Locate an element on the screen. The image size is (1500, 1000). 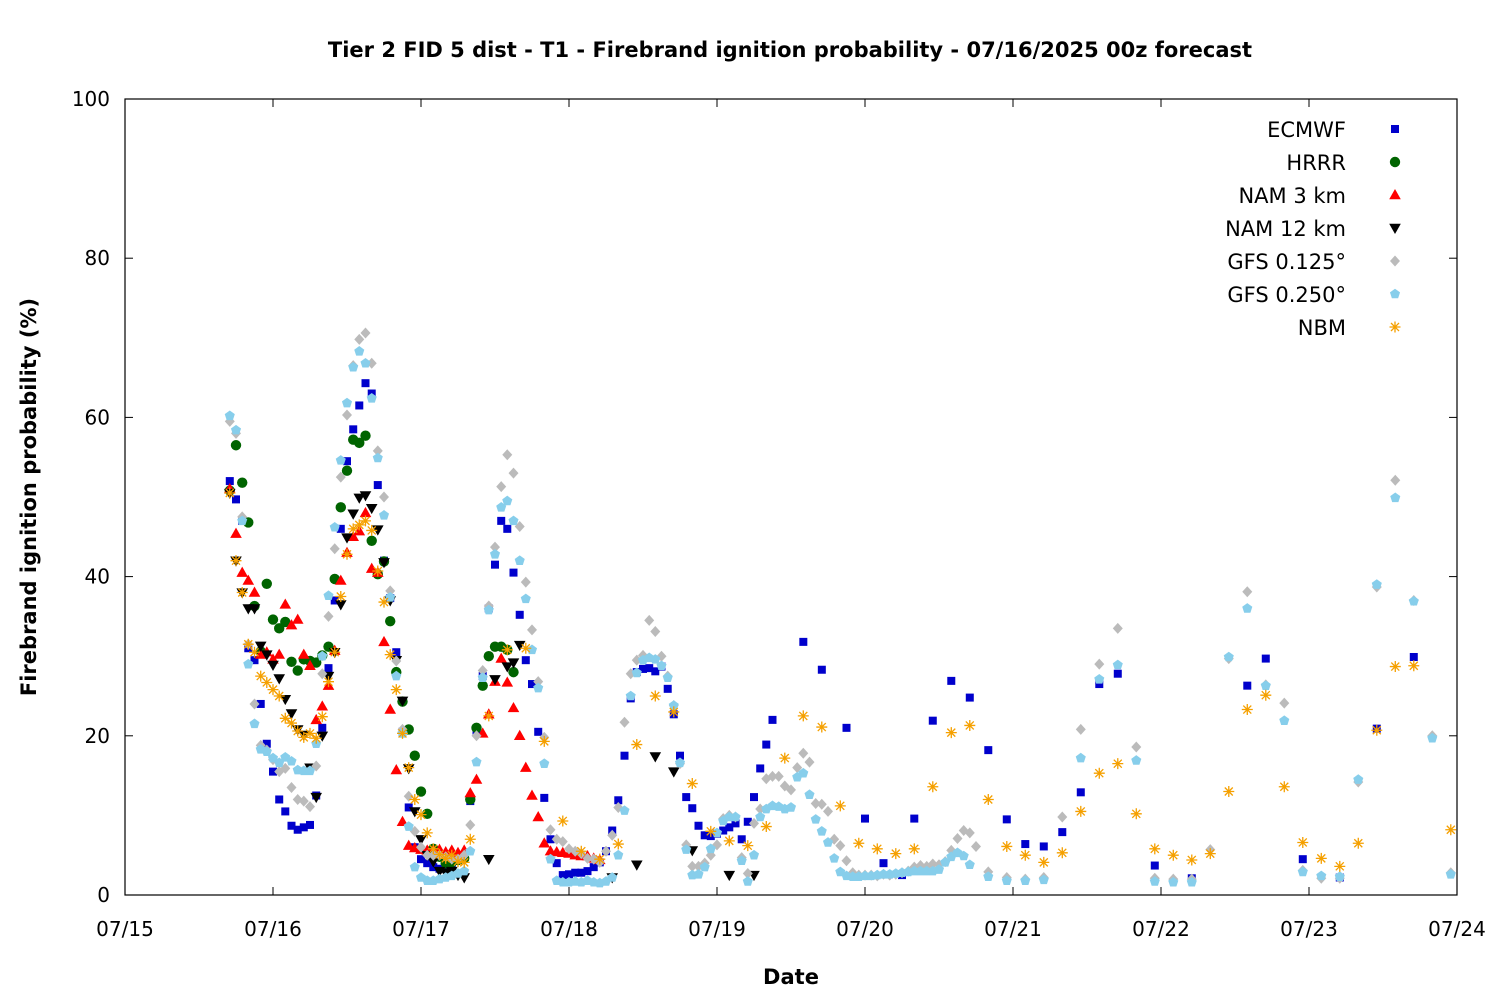
x-tick-label: 07/19 is located at coordinates (717, 929).